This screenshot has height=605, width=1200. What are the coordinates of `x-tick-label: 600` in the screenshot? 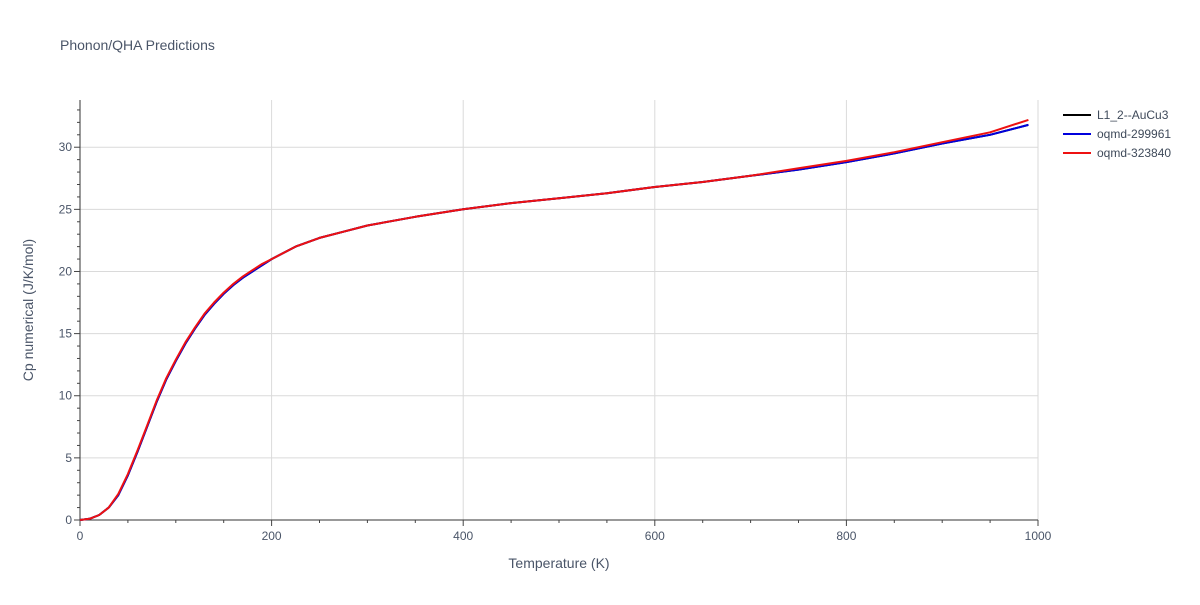 It's located at (655, 536).